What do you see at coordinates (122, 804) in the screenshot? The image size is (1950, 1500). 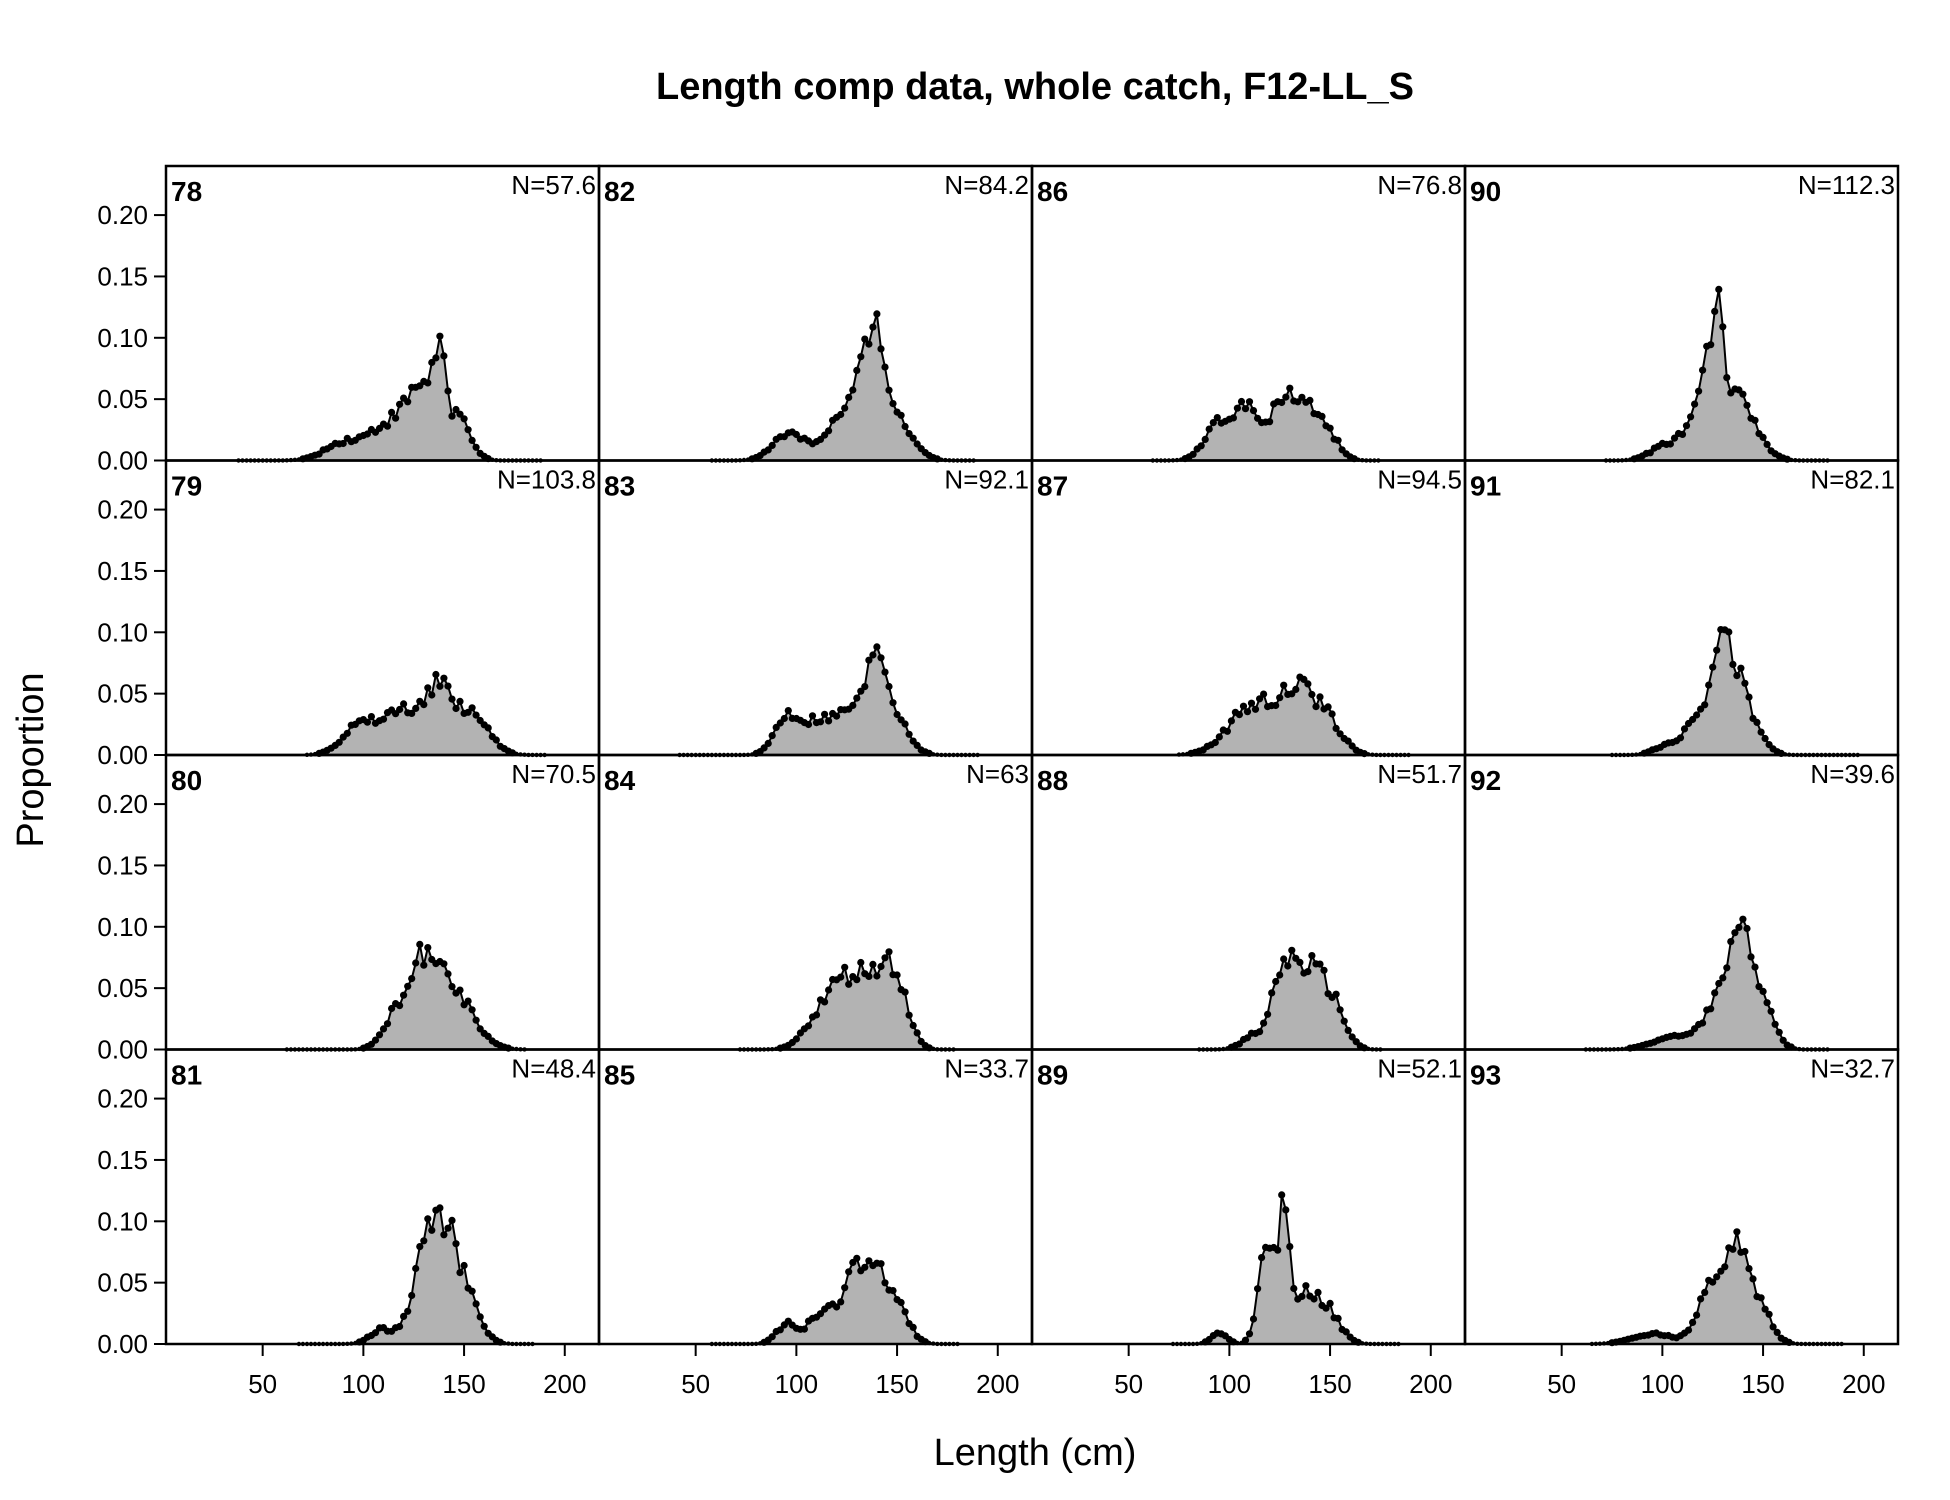 I see `y-tick-label: 0.20` at bounding box center [122, 804].